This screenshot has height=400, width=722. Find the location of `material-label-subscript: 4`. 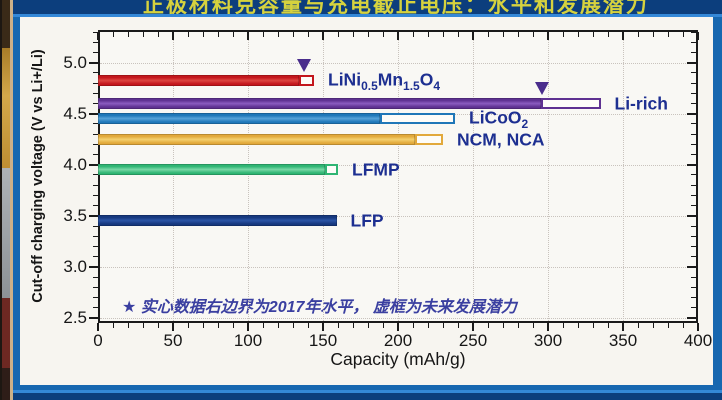

material-label-subscript: 4 is located at coordinates (437, 85).